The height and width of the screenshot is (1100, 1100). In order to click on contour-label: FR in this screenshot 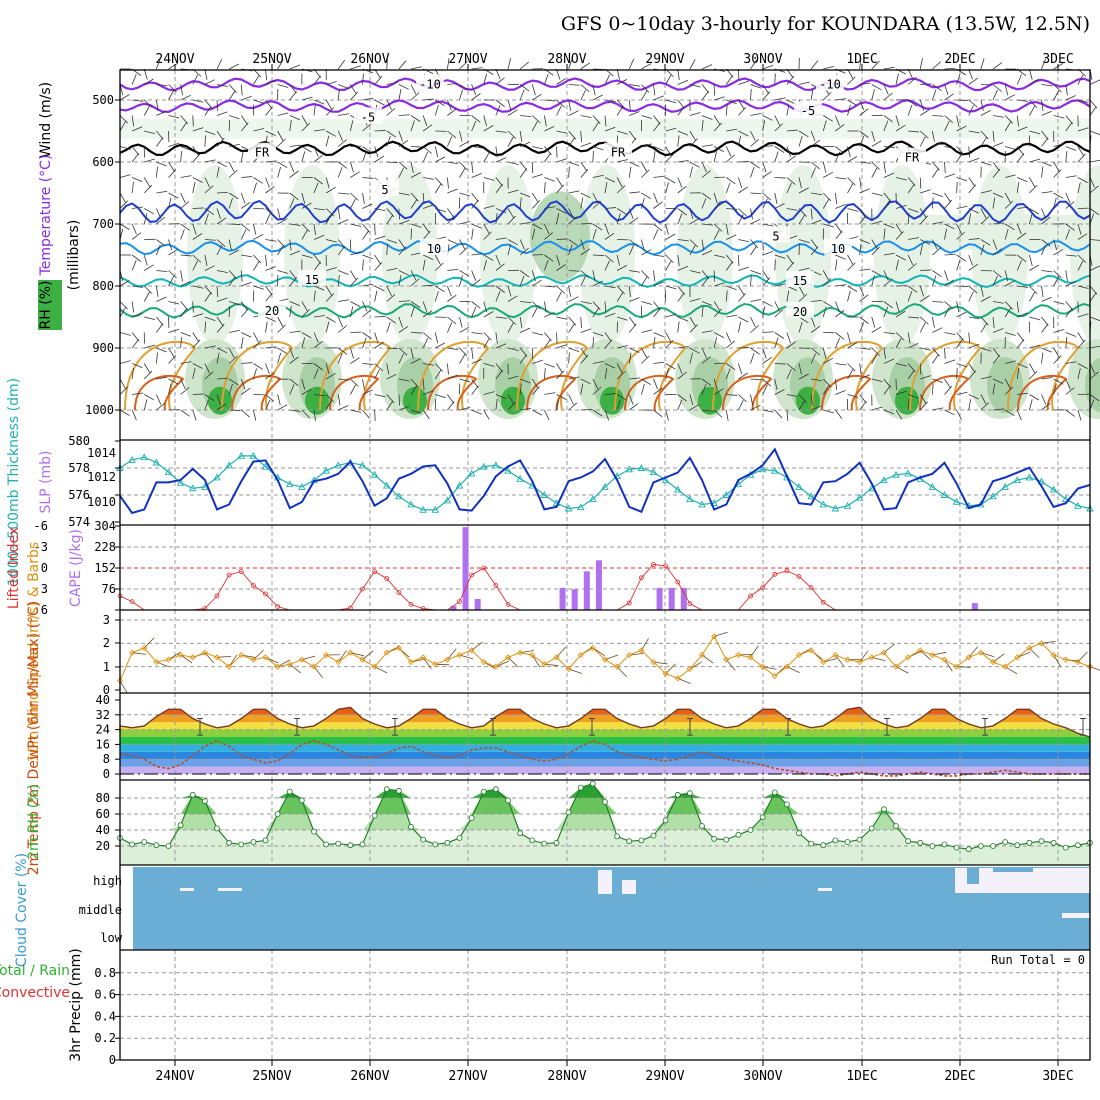, I will do `click(618, 153)`.